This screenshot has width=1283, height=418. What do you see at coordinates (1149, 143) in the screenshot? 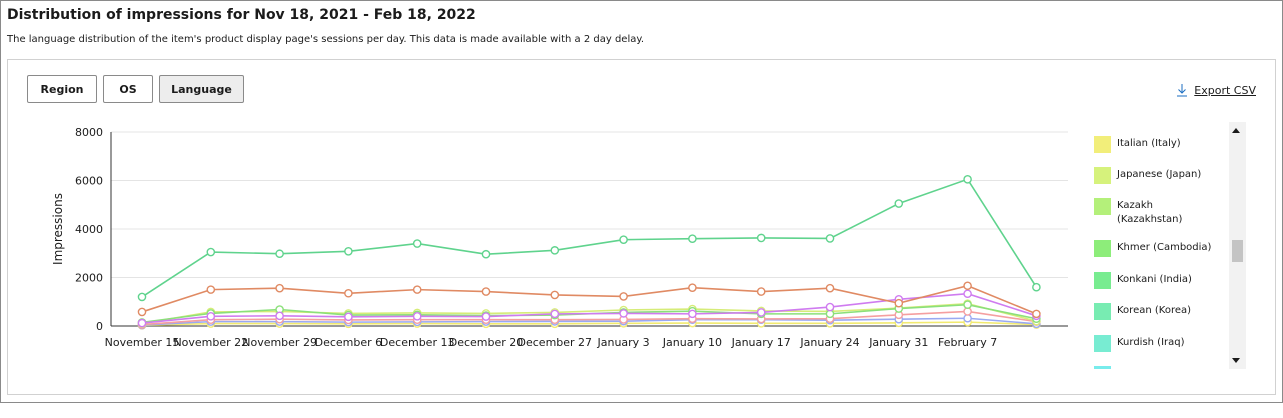
I see `legend-label: Italian (Italy)` at bounding box center [1149, 143].